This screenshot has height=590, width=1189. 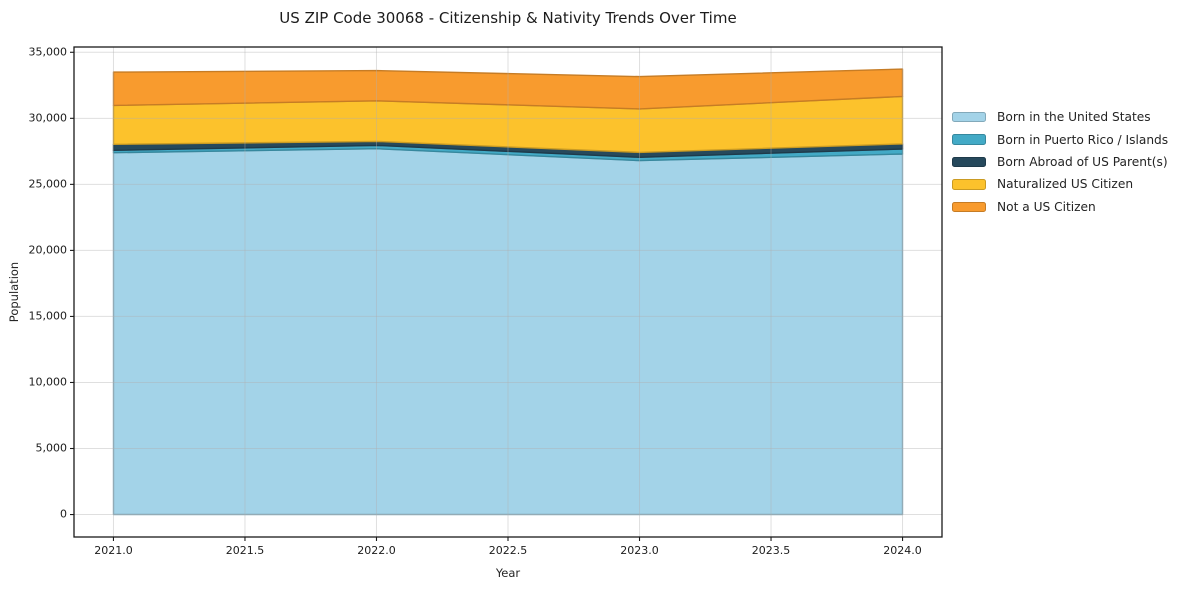 I want to click on x-tick-label: 2021.5, so click(x=245, y=550).